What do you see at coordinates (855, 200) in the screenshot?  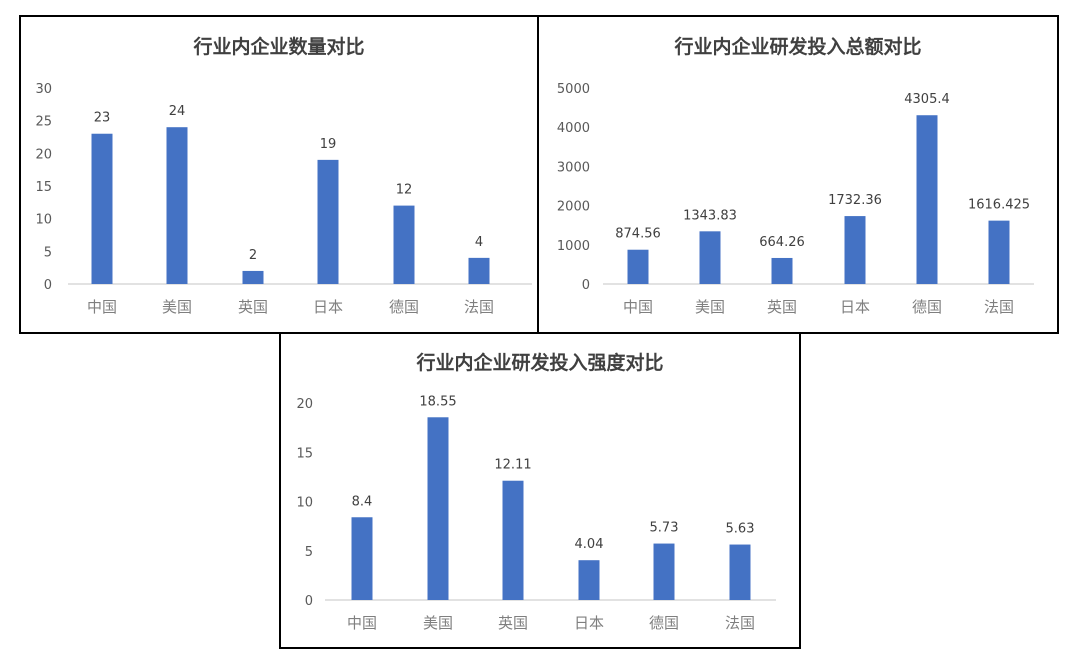 I see `data-label: 1732.36` at bounding box center [855, 200].